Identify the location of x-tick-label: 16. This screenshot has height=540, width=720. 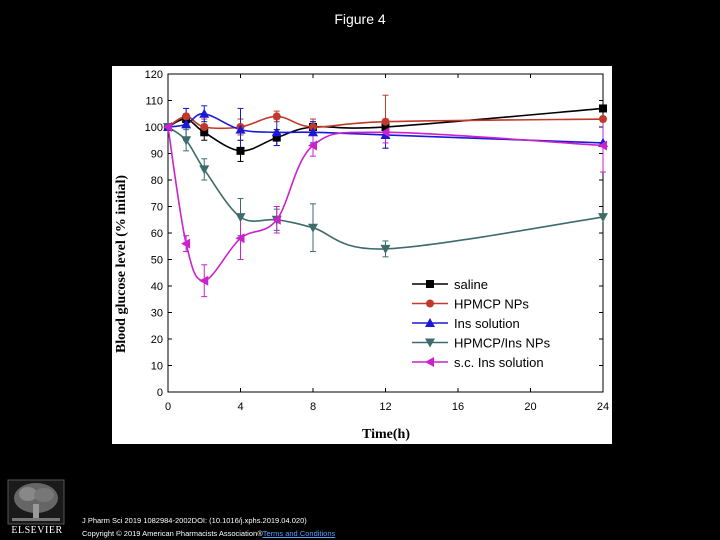
(458, 407).